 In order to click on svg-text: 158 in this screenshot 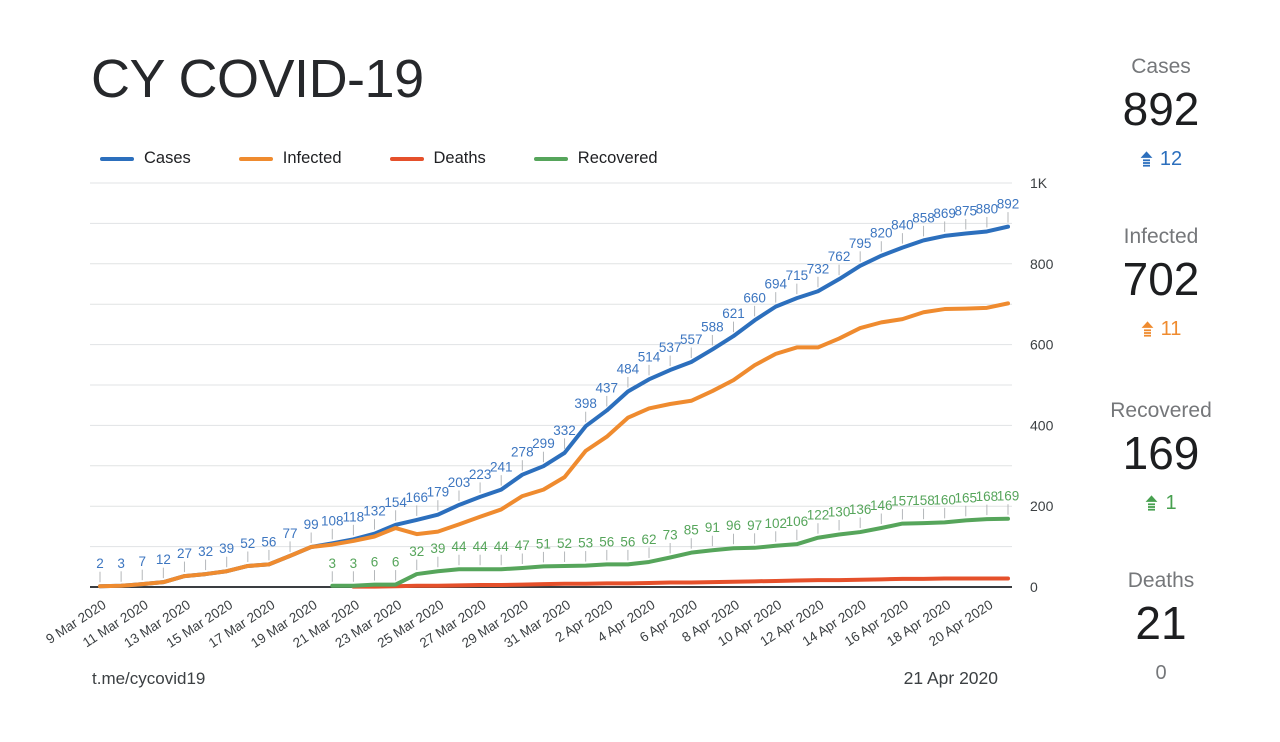, I will do `click(923, 500)`.